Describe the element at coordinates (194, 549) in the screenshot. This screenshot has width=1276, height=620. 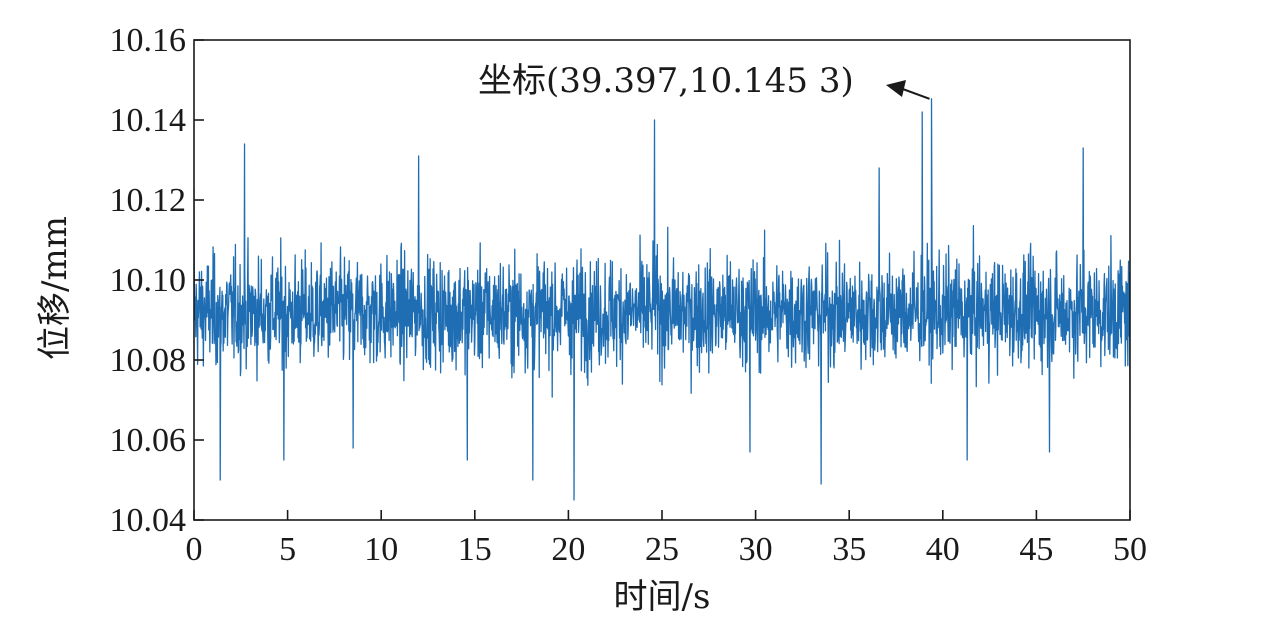
I see `x-tick-label: 0` at that location.